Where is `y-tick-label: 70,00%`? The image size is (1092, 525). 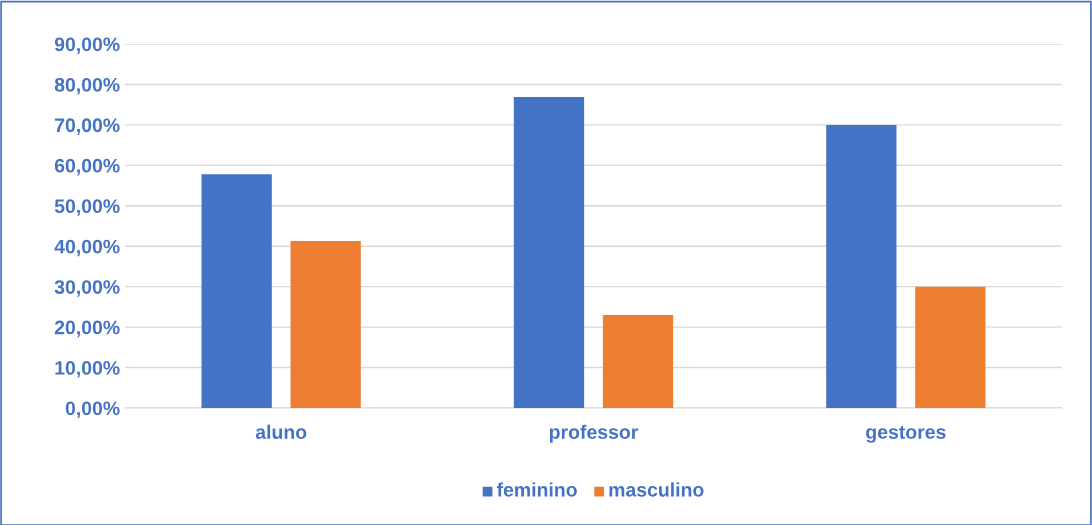 y-tick-label: 70,00% is located at coordinates (87, 126).